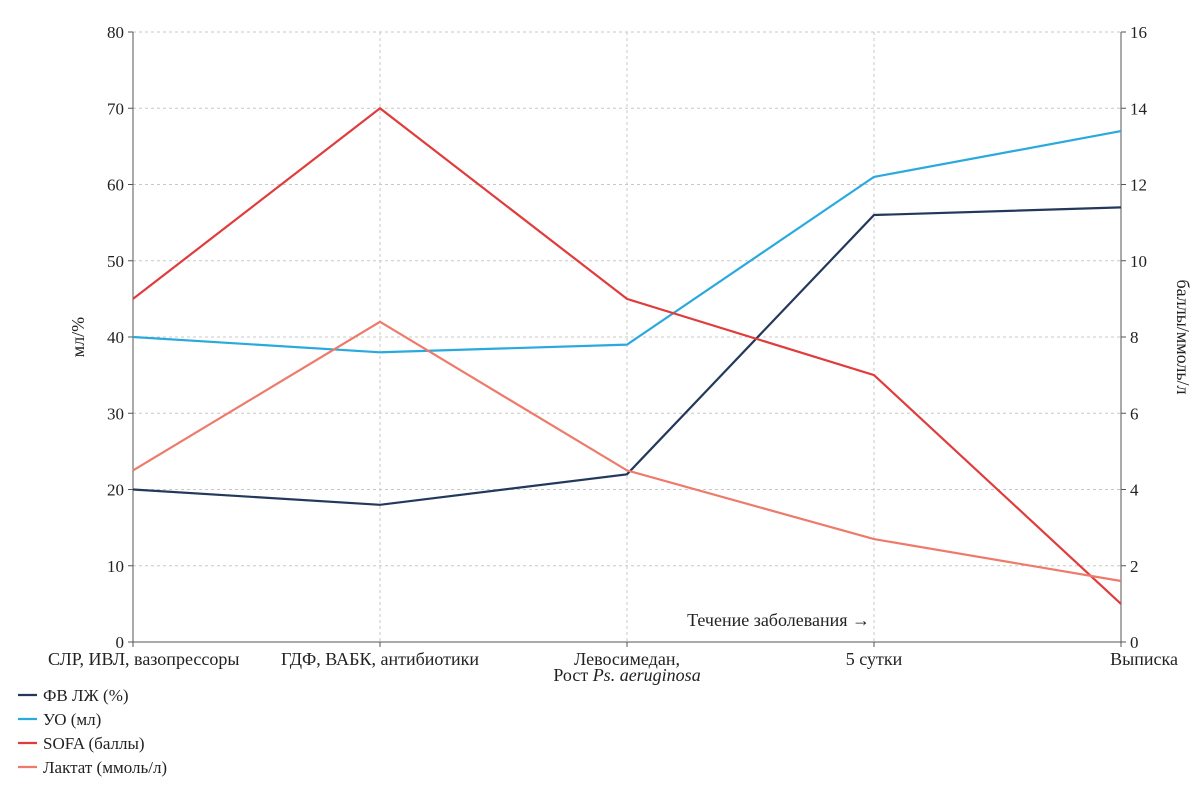 This screenshot has height=811, width=1200. What do you see at coordinates (115, 261) in the screenshot?
I see `tick-label-left: 50` at bounding box center [115, 261].